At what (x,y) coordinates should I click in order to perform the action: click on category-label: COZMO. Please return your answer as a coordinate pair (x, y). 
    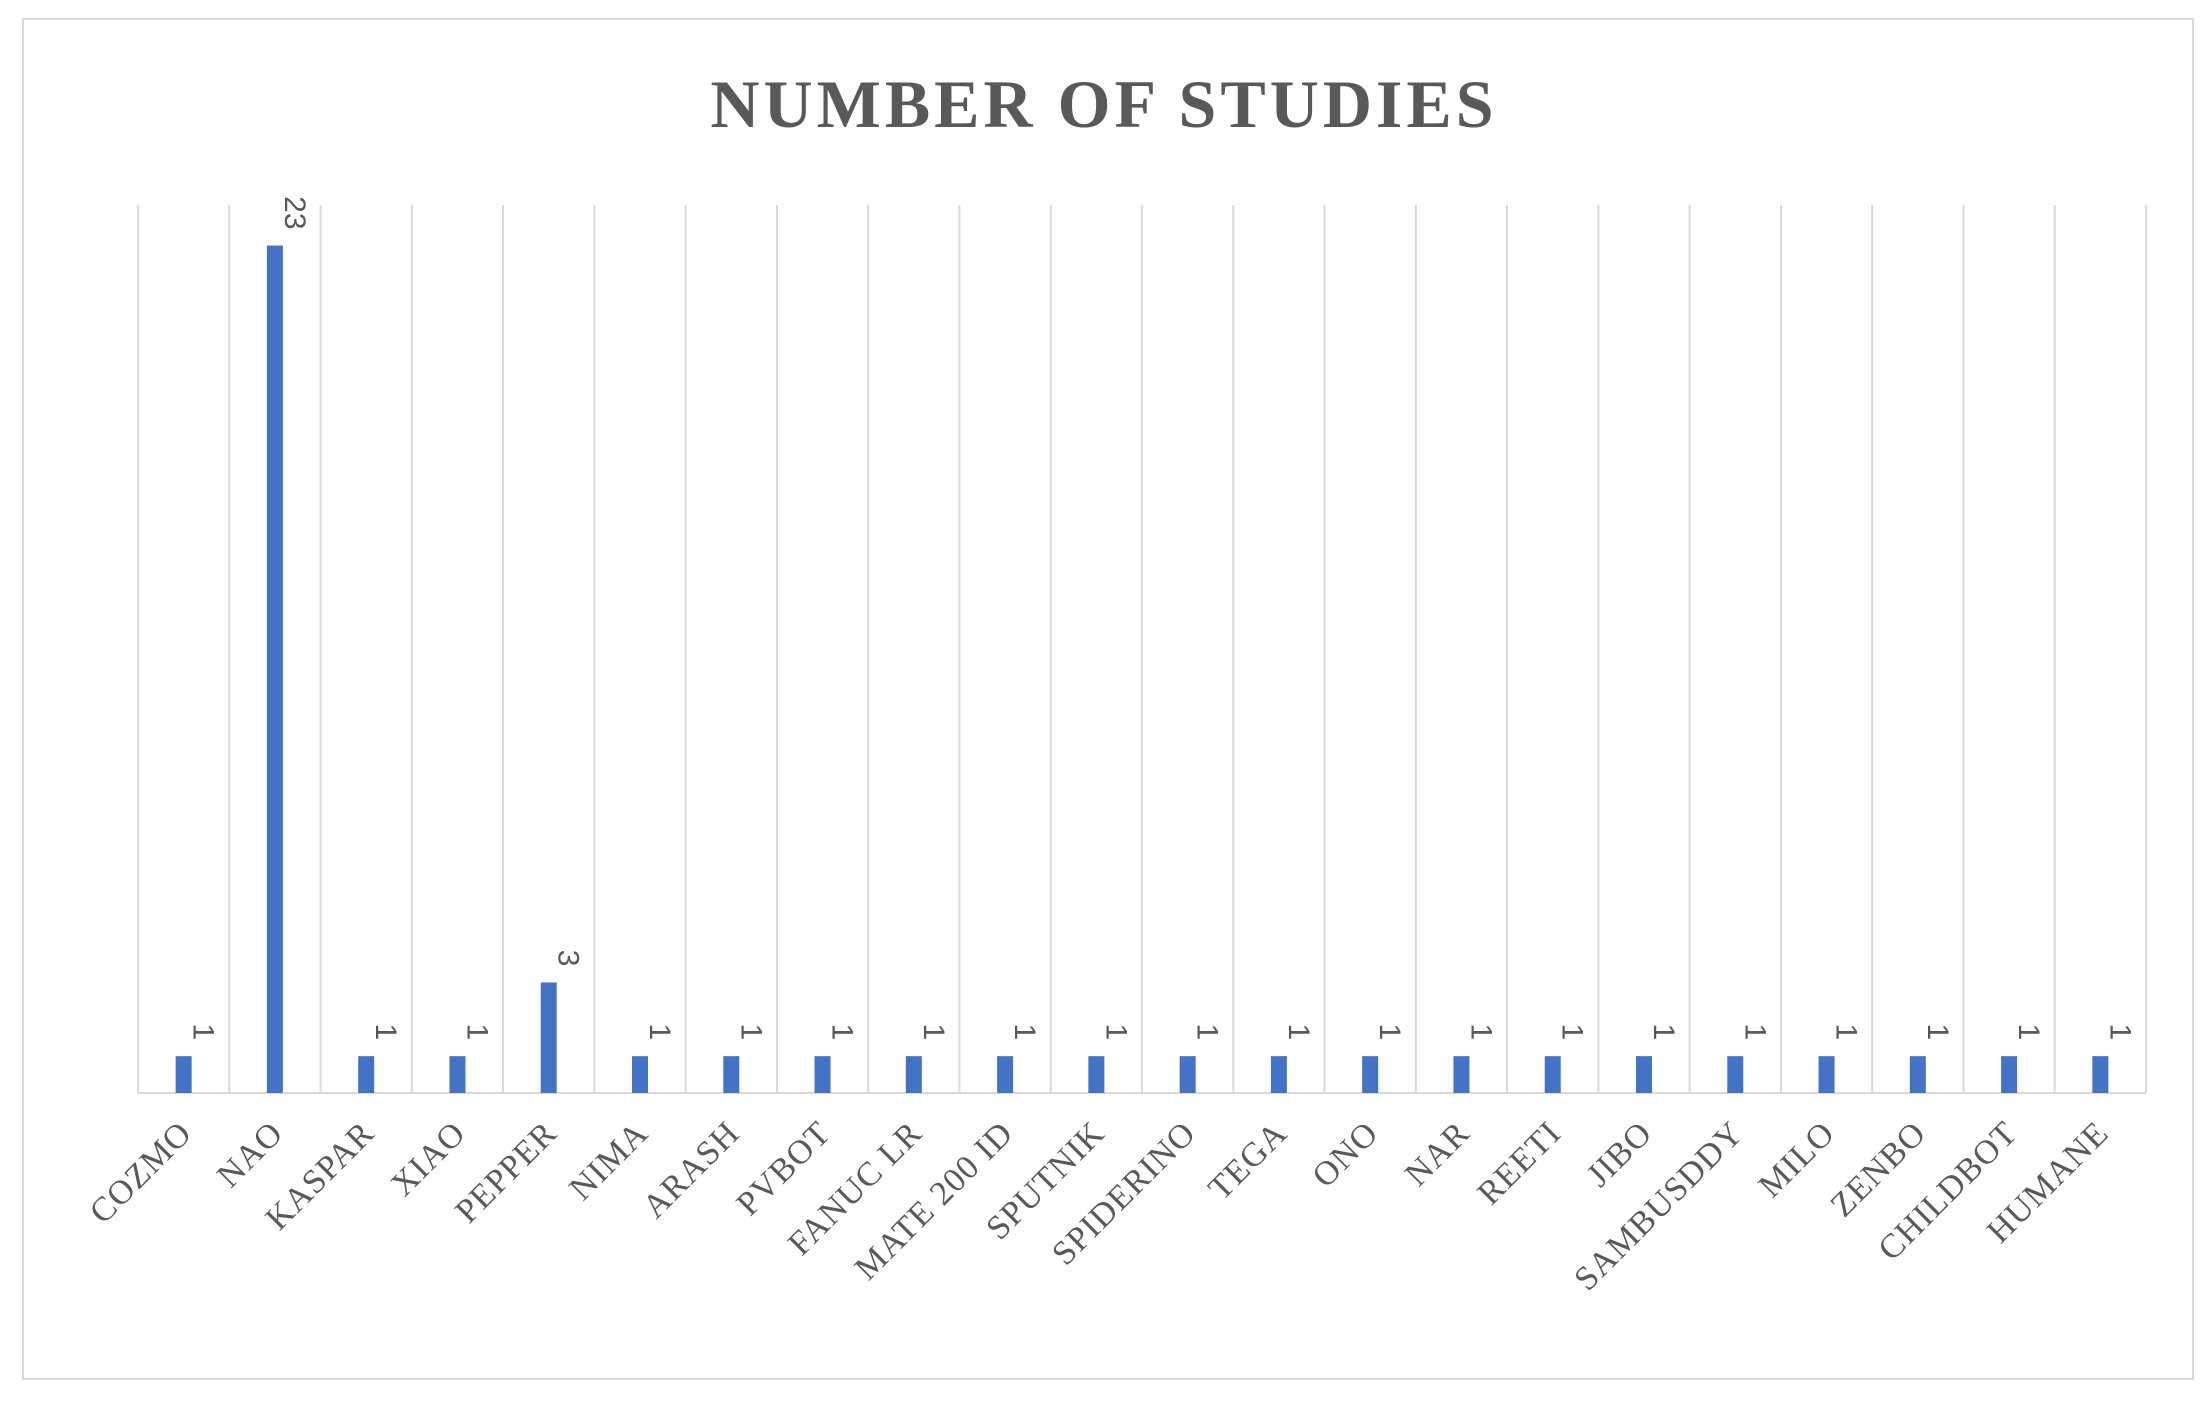
    Looking at the image, I should click on (141, 1172).